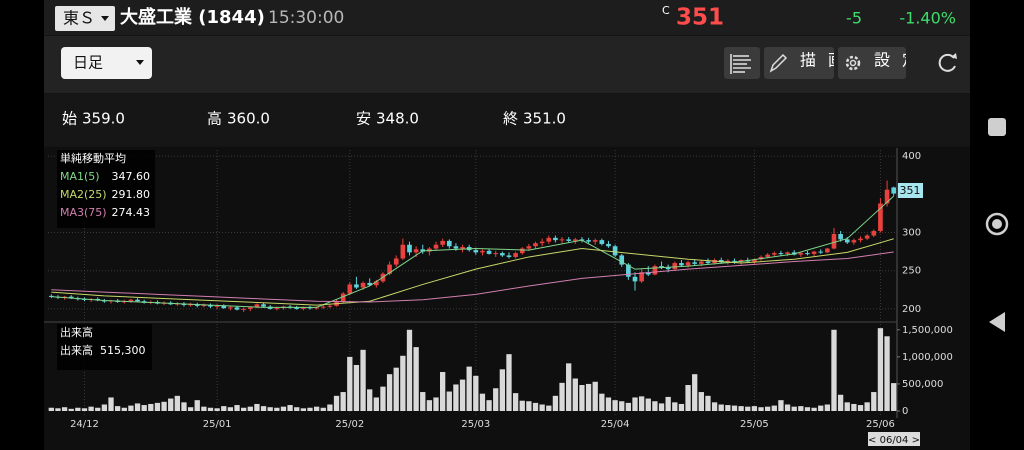 The height and width of the screenshot is (450, 1024). What do you see at coordinates (911, 156) in the screenshot?
I see `y-tick-label: 400` at bounding box center [911, 156].